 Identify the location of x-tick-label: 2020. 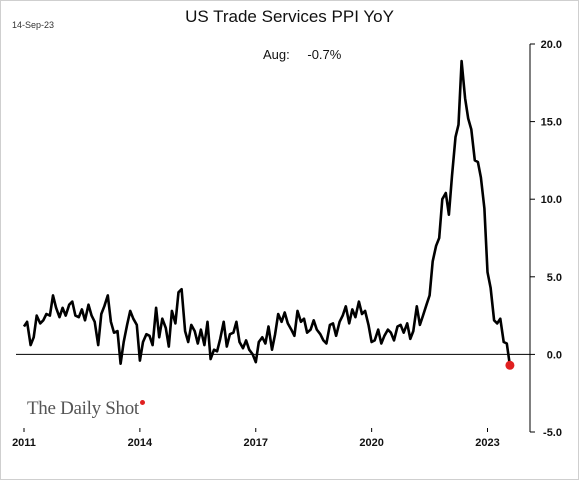
(371, 443).